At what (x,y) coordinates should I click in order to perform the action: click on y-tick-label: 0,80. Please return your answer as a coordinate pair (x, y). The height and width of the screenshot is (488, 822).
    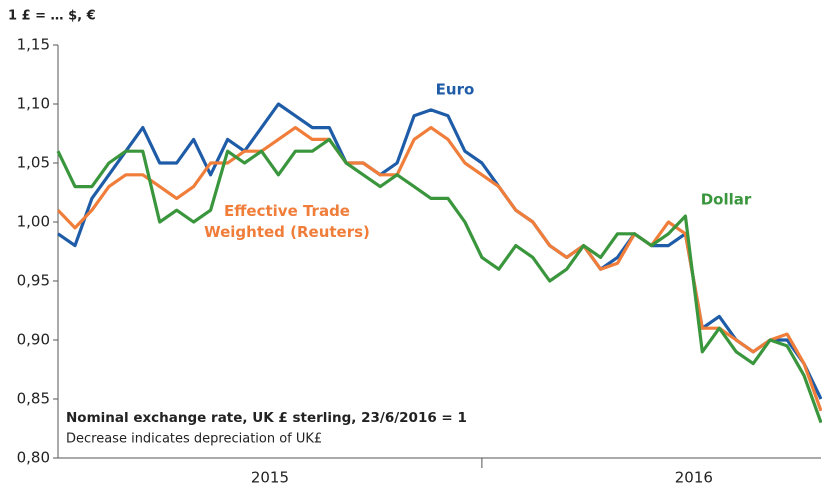
    Looking at the image, I should click on (33, 458).